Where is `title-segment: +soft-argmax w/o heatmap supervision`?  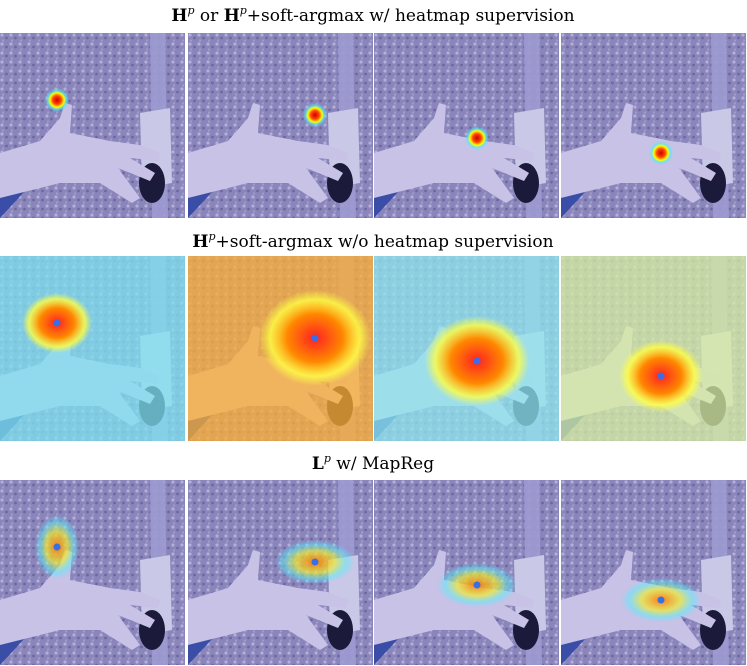
title-segment: +soft-argmax w/o heatmap supervision is located at coordinates (385, 242).